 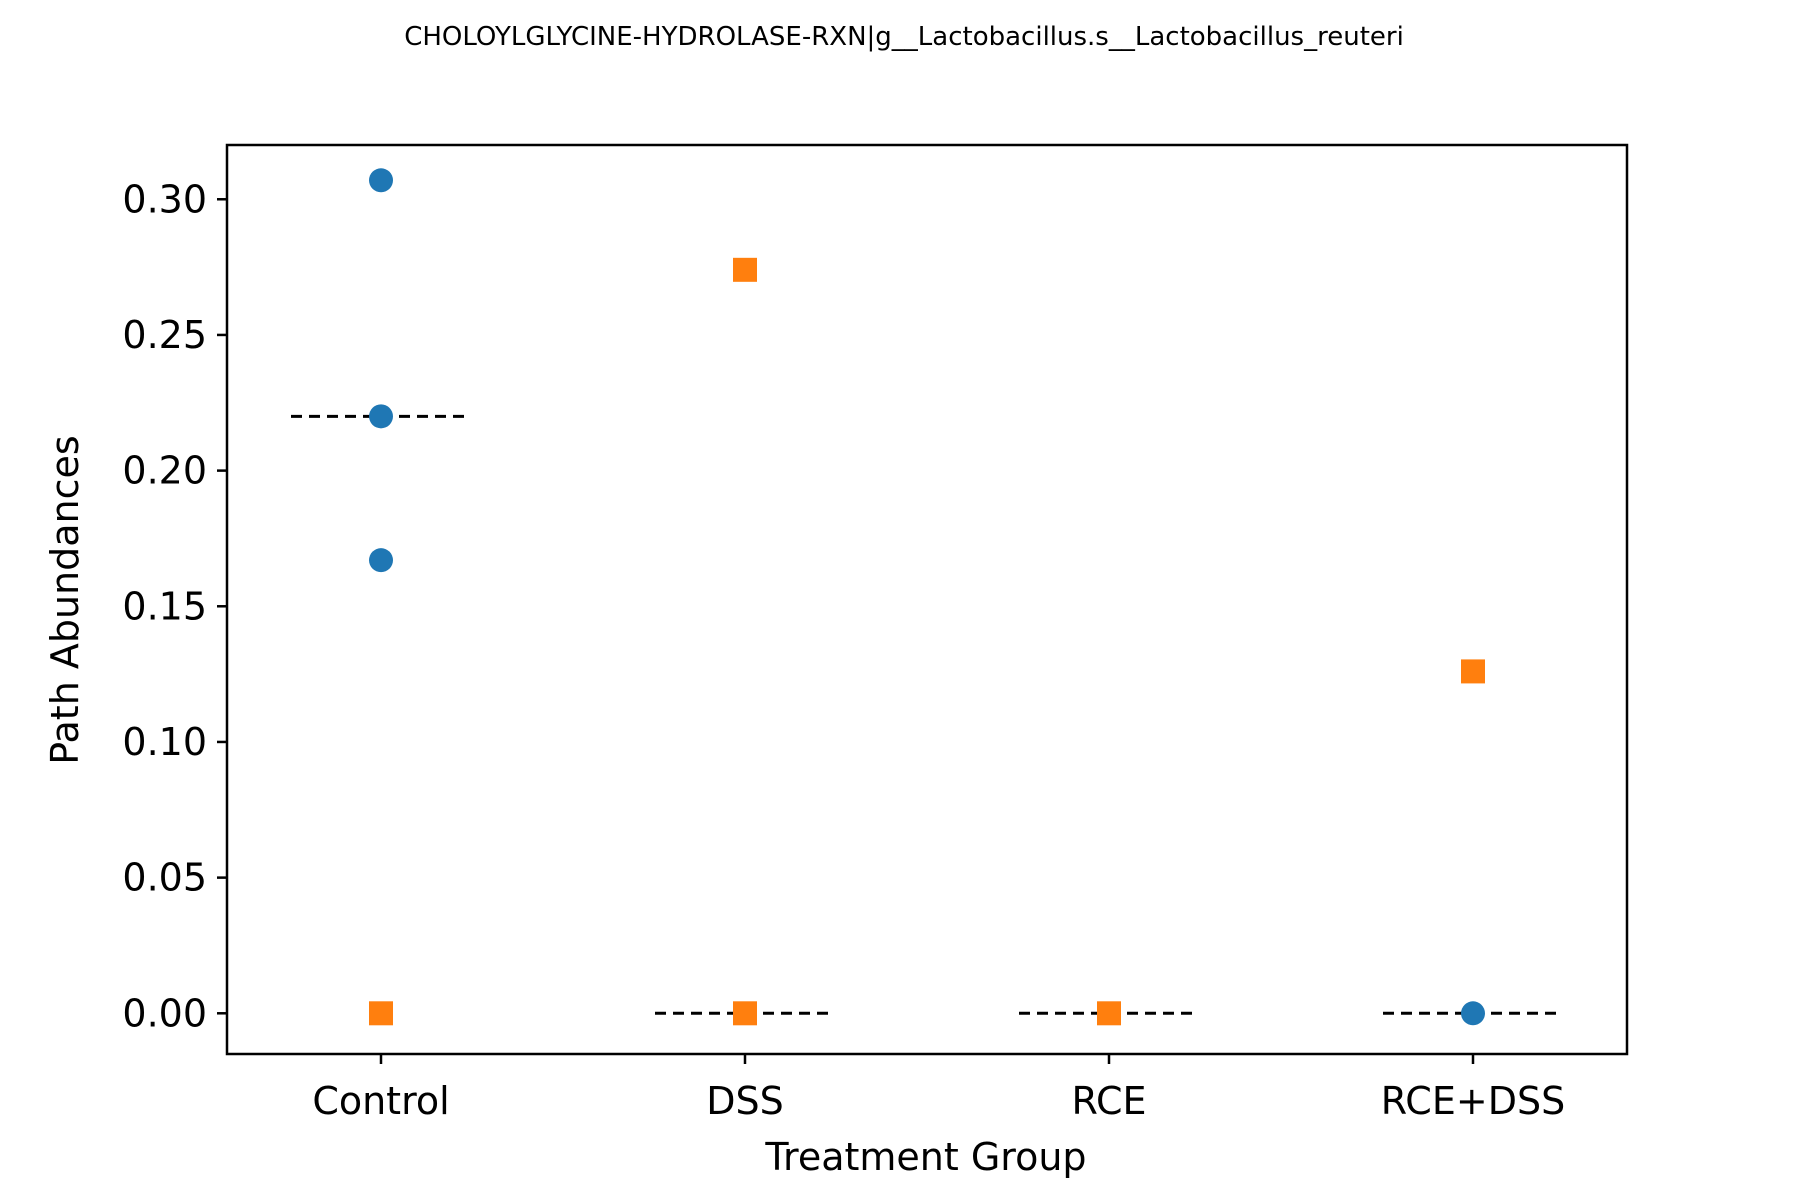 What do you see at coordinates (164, 606) in the screenshot?
I see `y-tick-label: 0.15` at bounding box center [164, 606].